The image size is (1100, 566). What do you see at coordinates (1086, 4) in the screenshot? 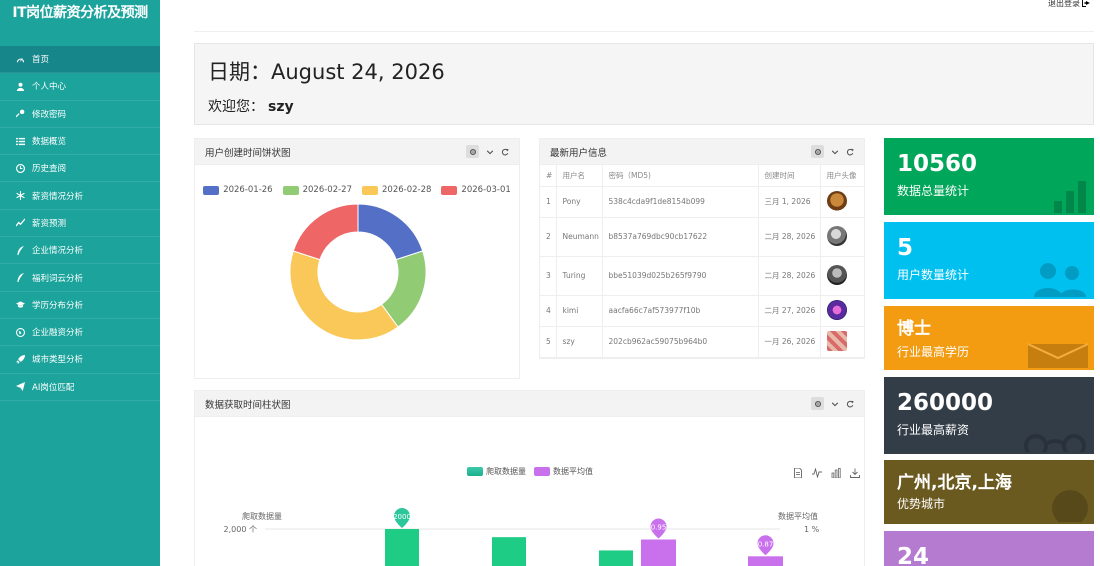
I see `logout-icon` at bounding box center [1086, 4].